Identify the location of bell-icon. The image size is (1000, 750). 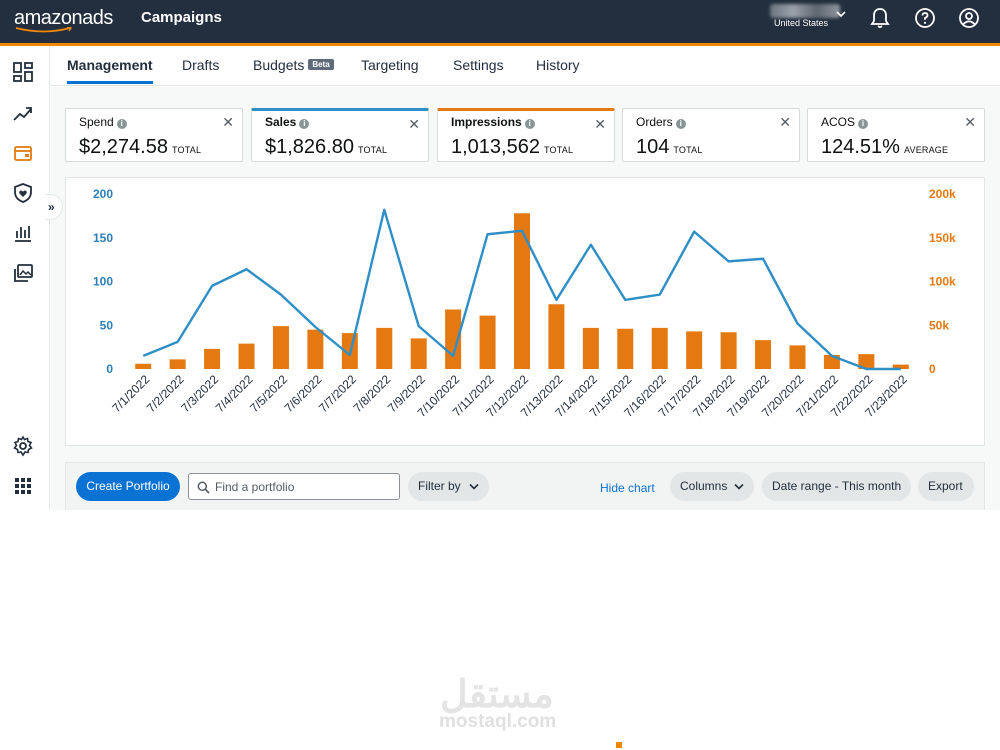
(880, 18).